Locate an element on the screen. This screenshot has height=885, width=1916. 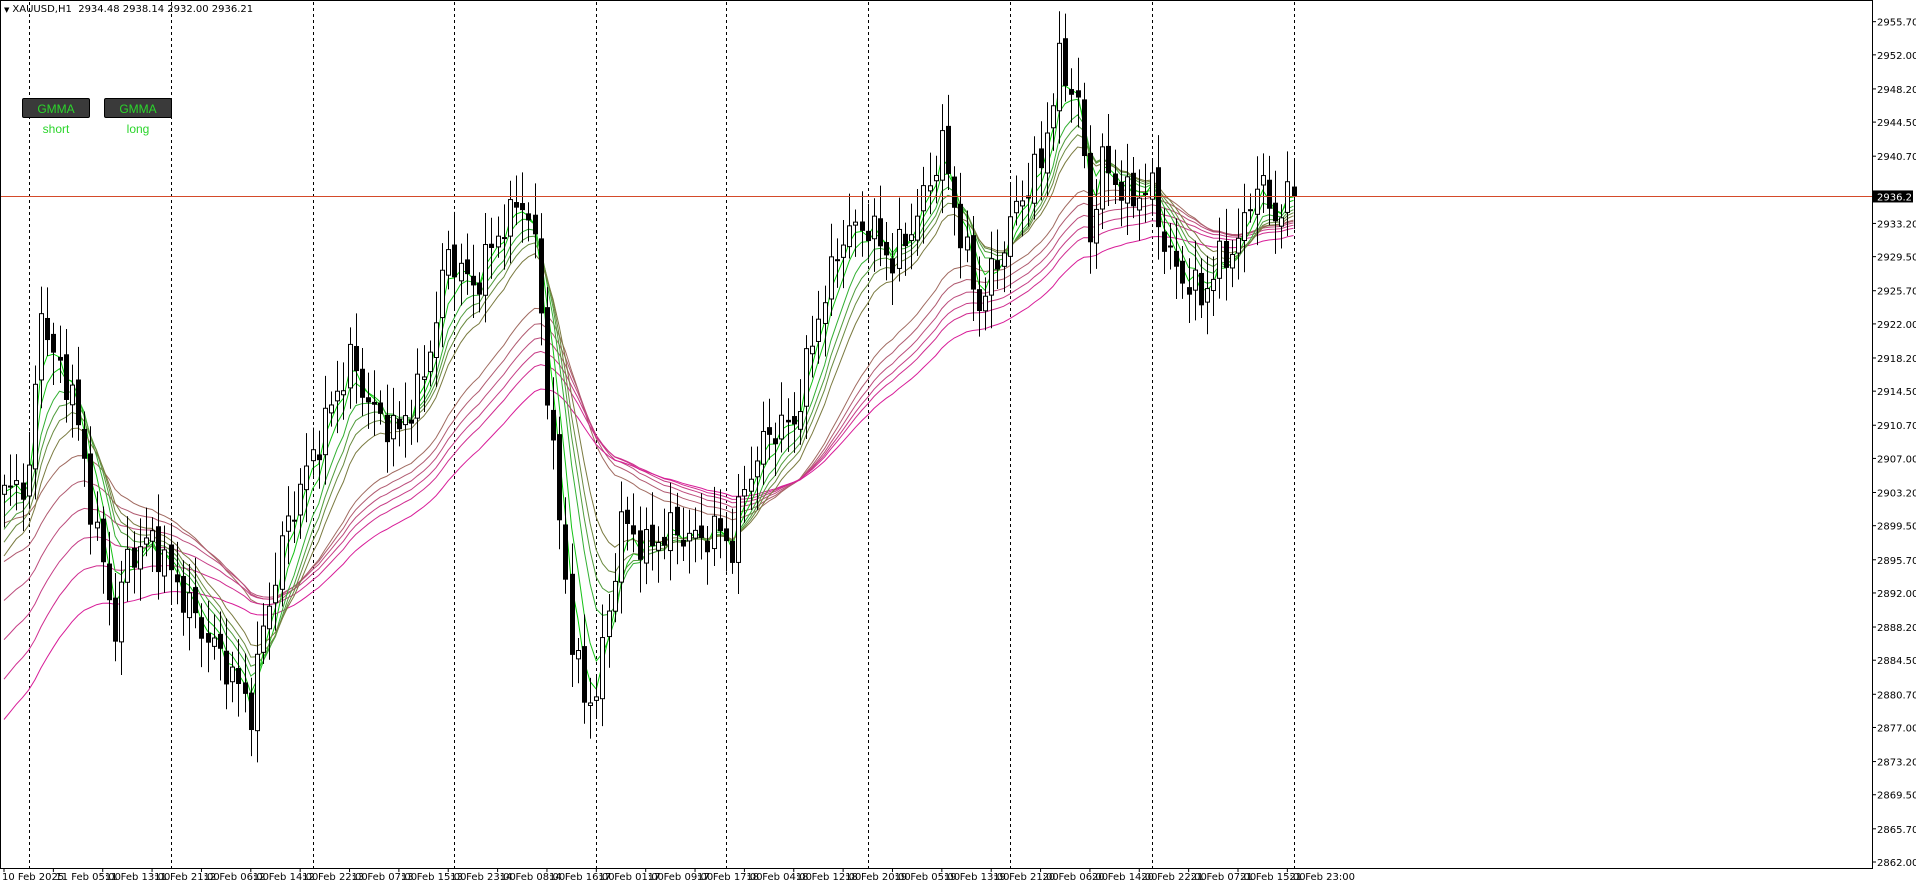
y-tick-label: 2952.00 is located at coordinates (1896, 56).